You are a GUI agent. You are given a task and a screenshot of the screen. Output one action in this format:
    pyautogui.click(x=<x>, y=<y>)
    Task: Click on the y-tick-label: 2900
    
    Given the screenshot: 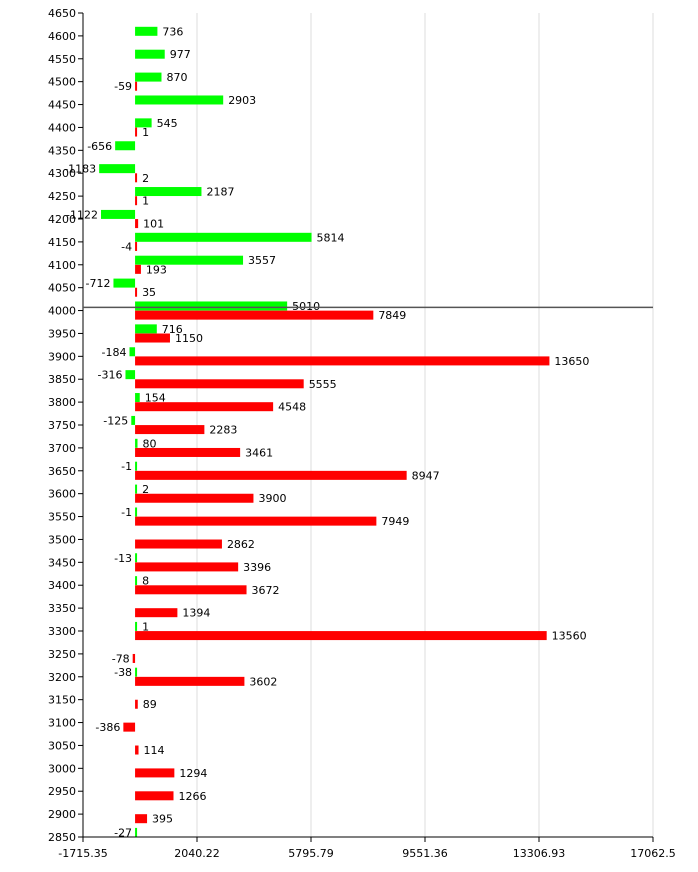 What is the action you would take?
    pyautogui.click(x=62, y=814)
    